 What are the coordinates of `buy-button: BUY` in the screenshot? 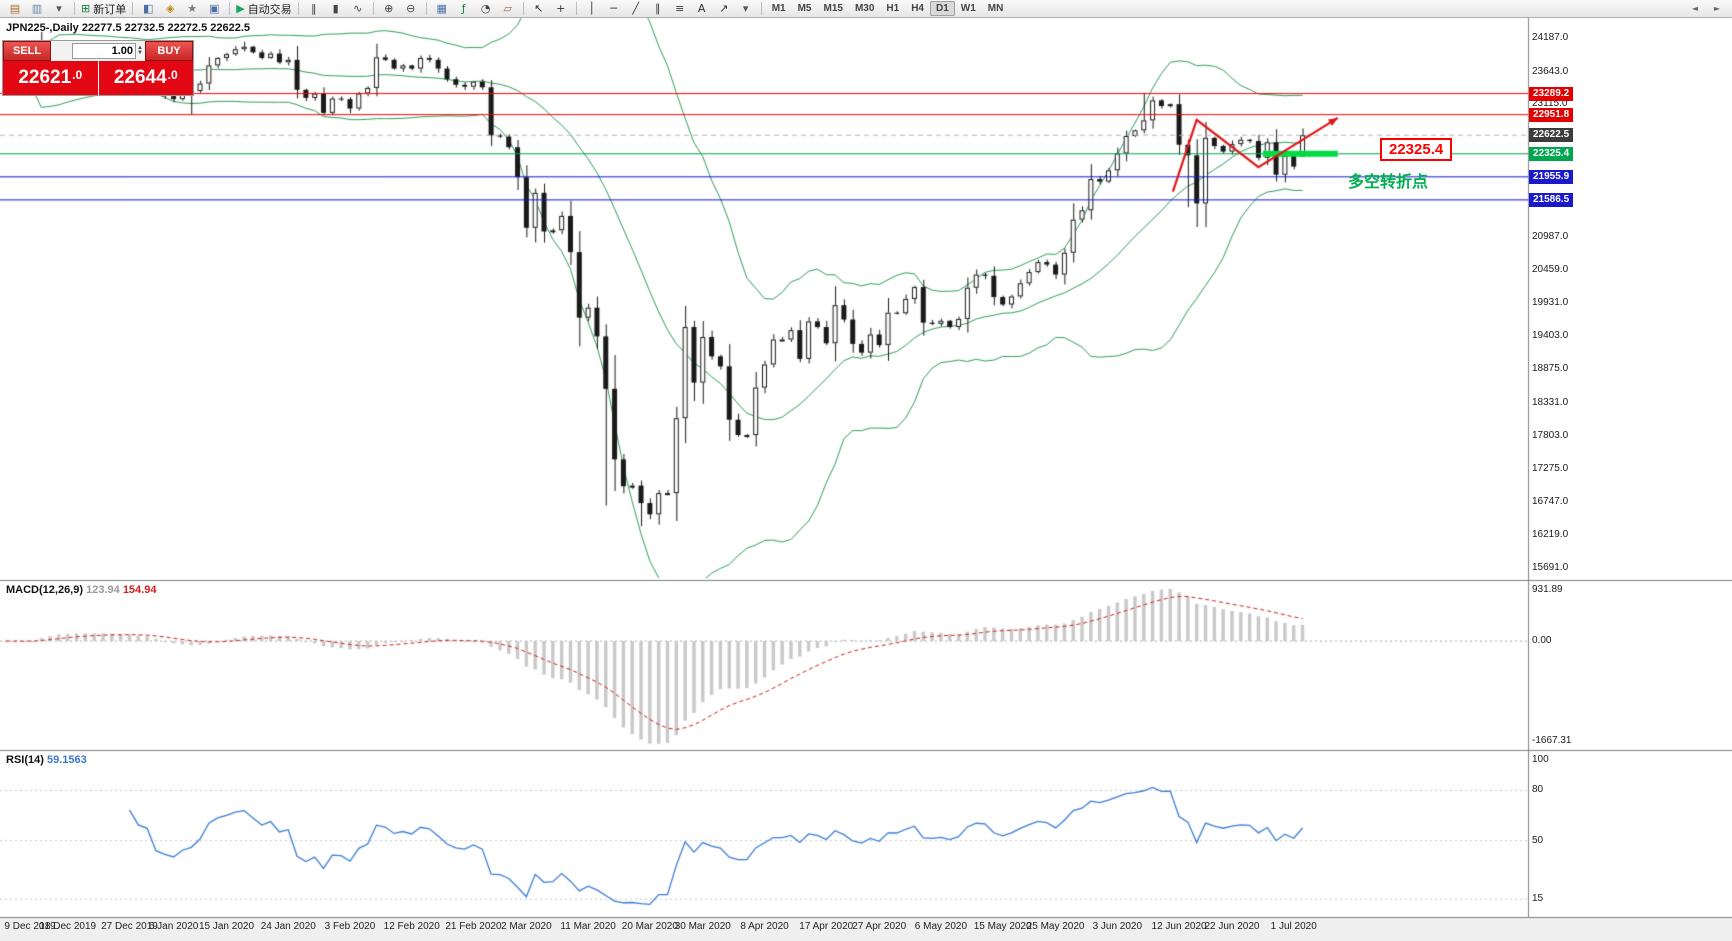 It's located at (169, 51).